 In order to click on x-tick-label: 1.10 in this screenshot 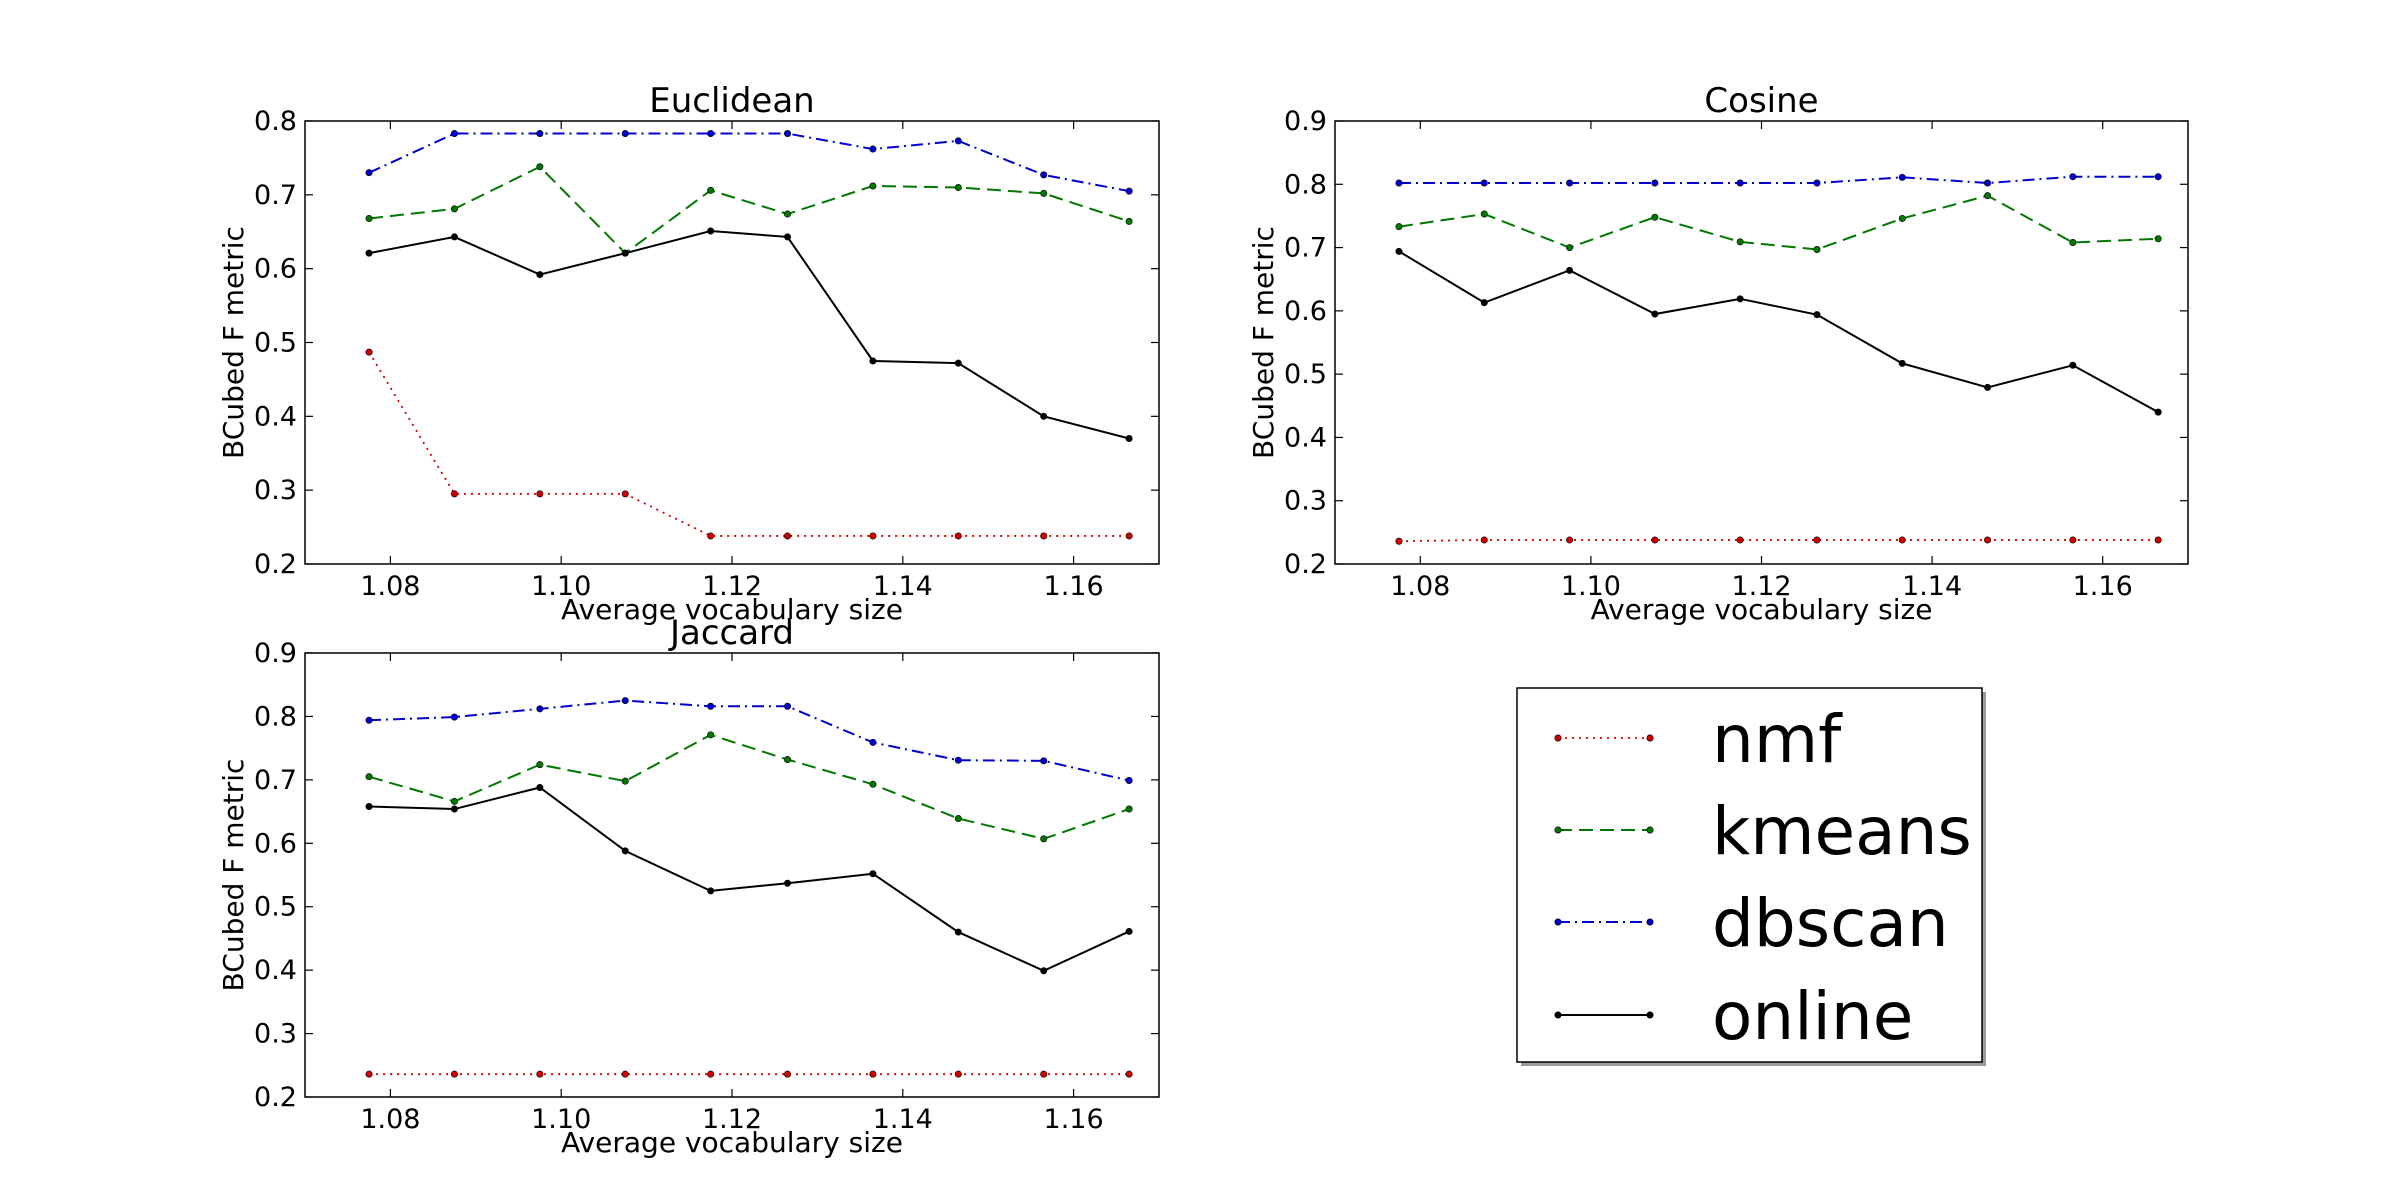, I will do `click(561, 586)`.